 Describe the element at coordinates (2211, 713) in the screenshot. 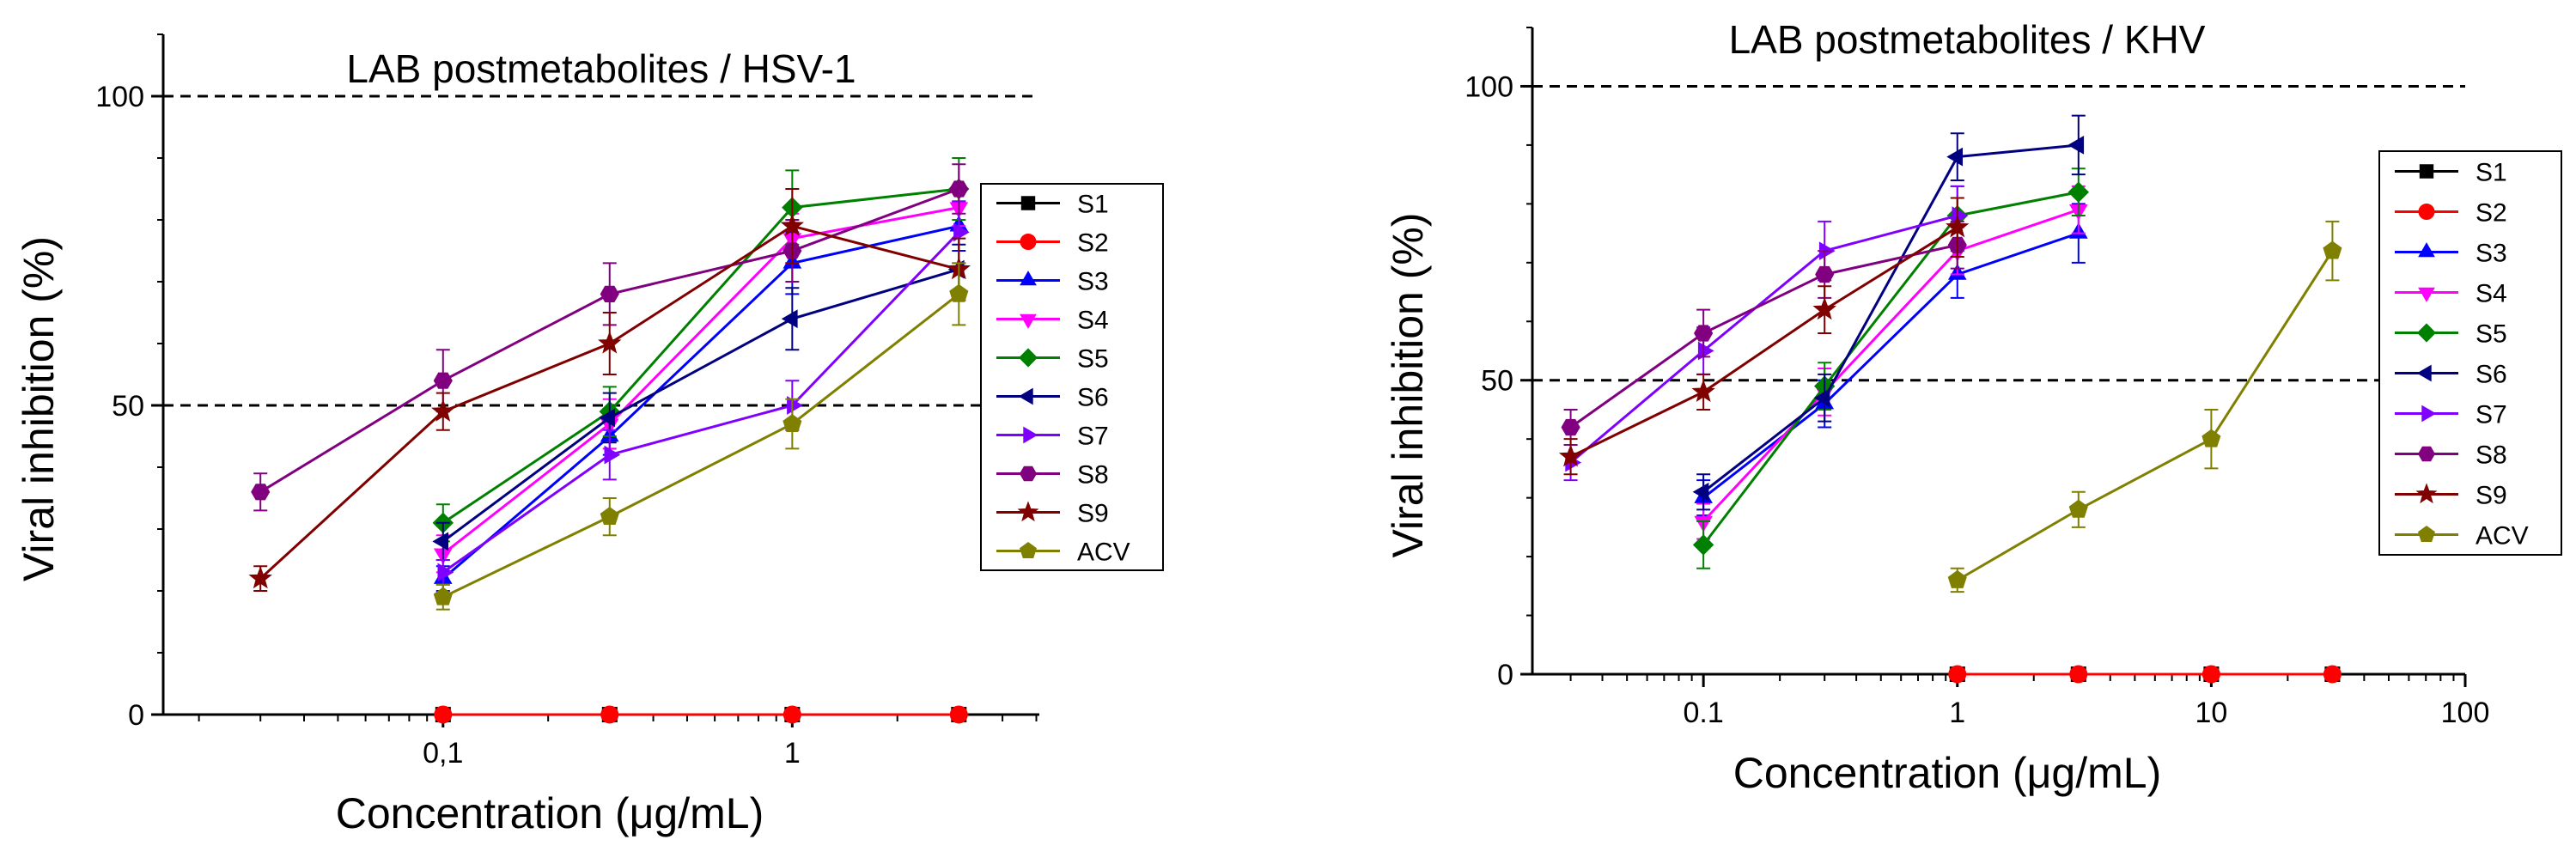

I see `x-tick-label: 10` at that location.